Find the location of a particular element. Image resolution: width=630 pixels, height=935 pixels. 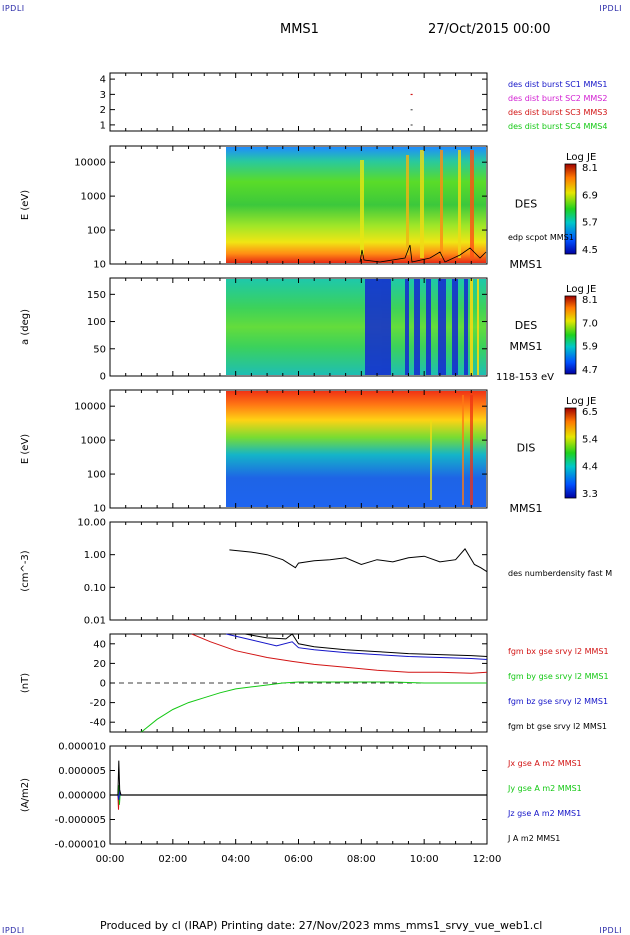

series-legend-entry: J A m2 MMS1 is located at coordinates (533, 838).